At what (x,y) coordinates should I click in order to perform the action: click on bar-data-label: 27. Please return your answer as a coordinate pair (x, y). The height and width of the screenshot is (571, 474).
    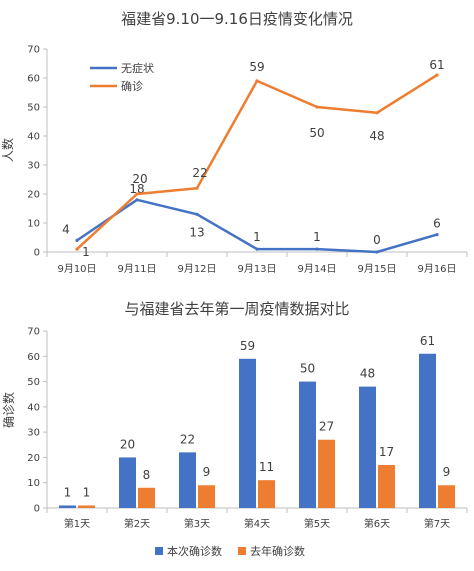
    Looking at the image, I should click on (326, 427).